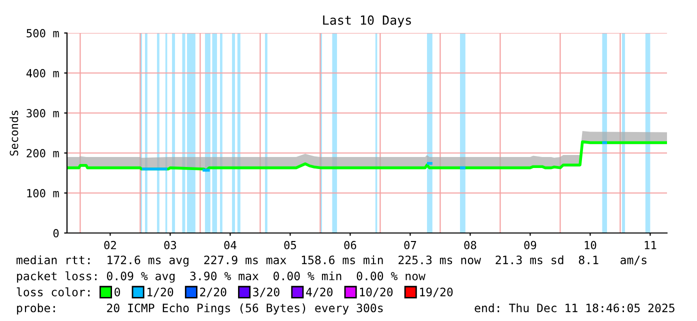  What do you see at coordinates (331, 261) in the screenshot?
I see `text: median rtt: 172.6 ms avg 227.9 ms max 158.6 ms min 225.3 ms now 21.3 ms sd 8.1 am/s` at bounding box center [331, 261].